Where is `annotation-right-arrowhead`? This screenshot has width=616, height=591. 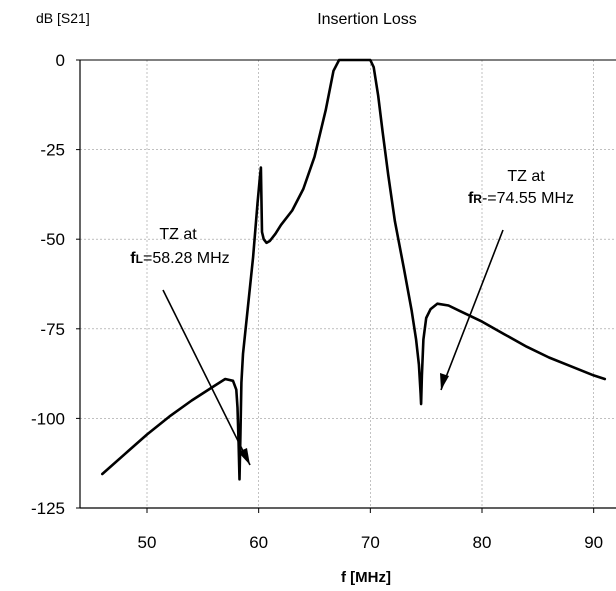 annotation-right-arrowhead is located at coordinates (444, 381).